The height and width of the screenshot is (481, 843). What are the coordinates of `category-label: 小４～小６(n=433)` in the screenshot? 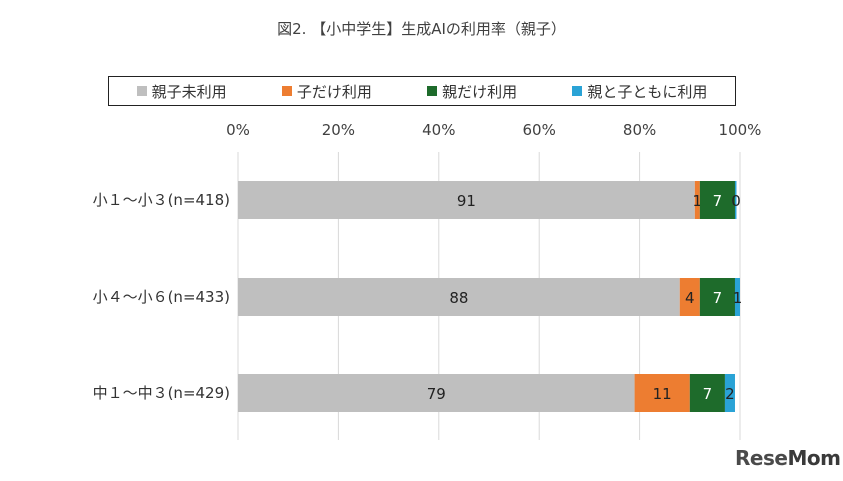 It's located at (161, 297).